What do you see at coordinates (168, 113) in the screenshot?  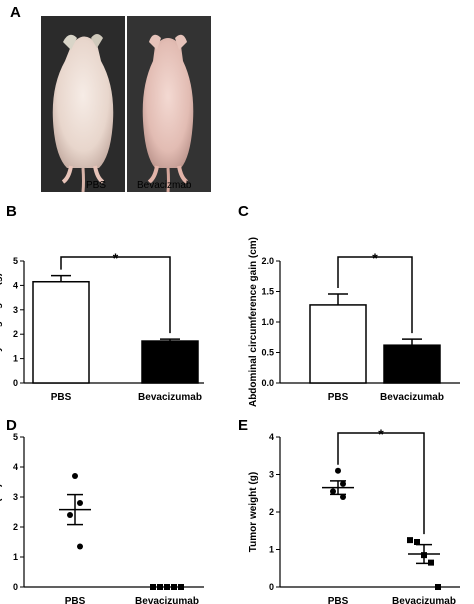 I see `mouse-bevacizumab` at bounding box center [168, 113].